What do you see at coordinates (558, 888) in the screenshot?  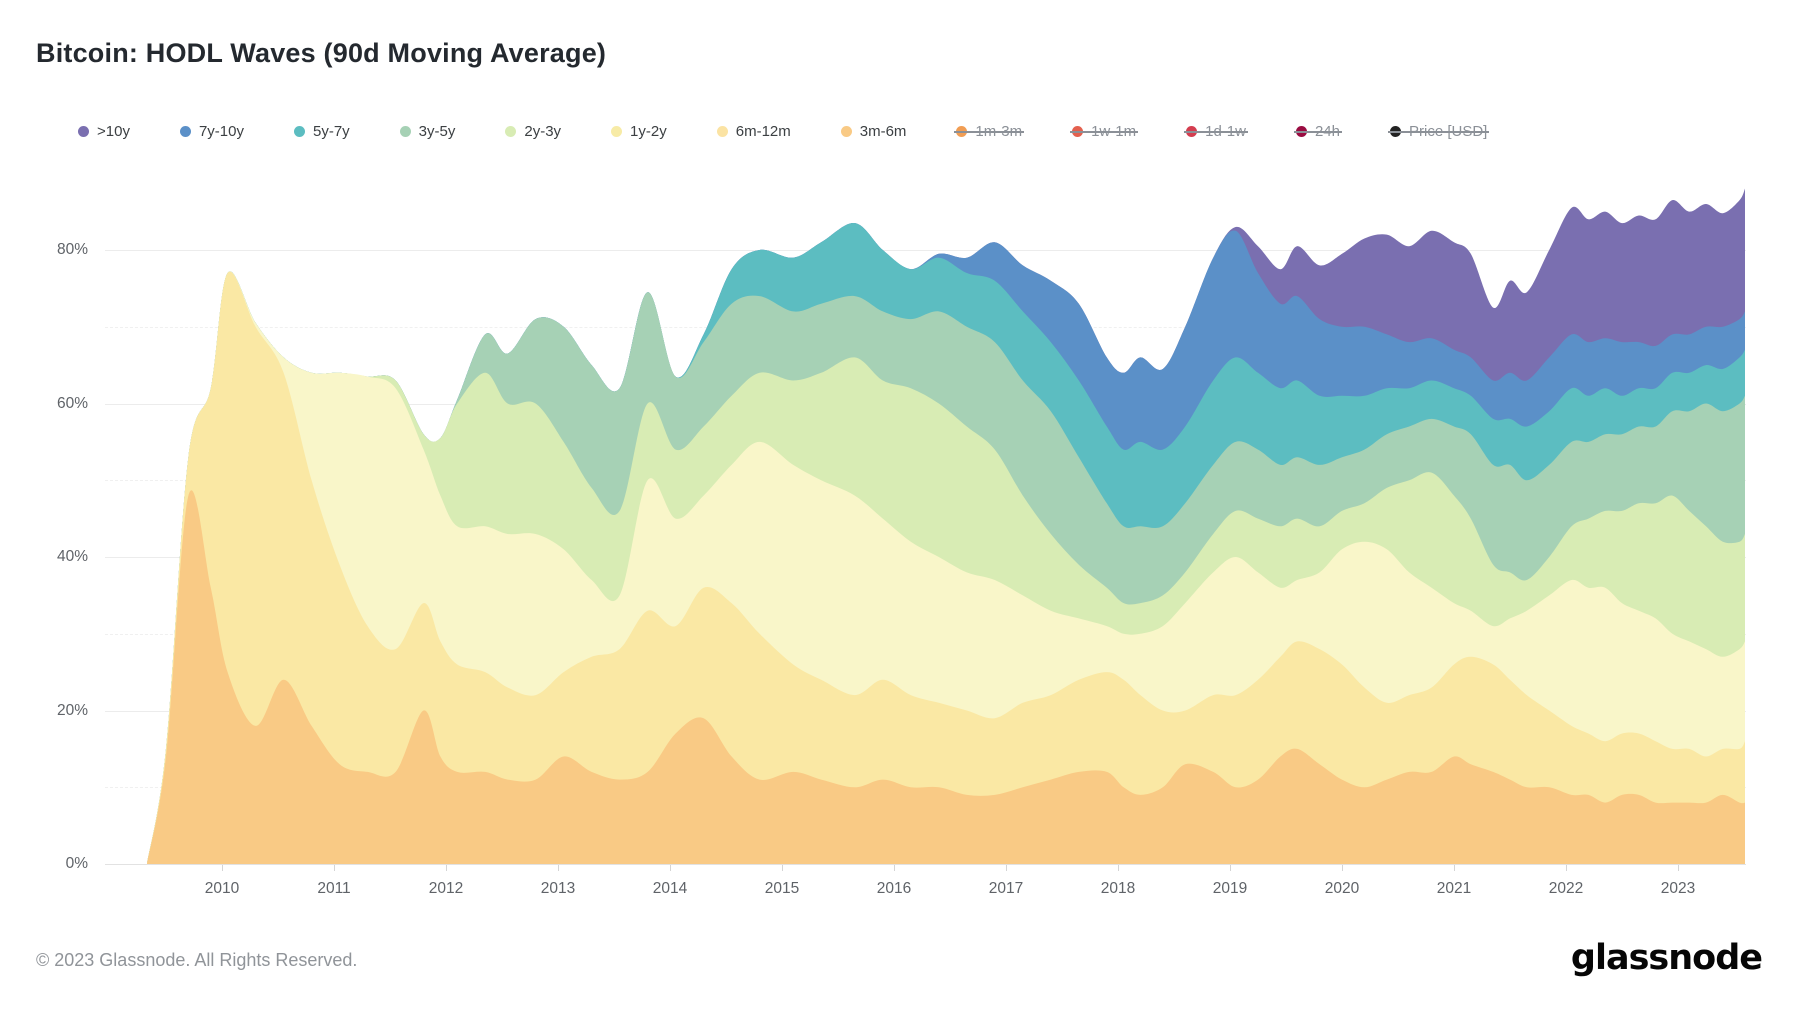 I see `x-axis-tick-label: 2013` at bounding box center [558, 888].